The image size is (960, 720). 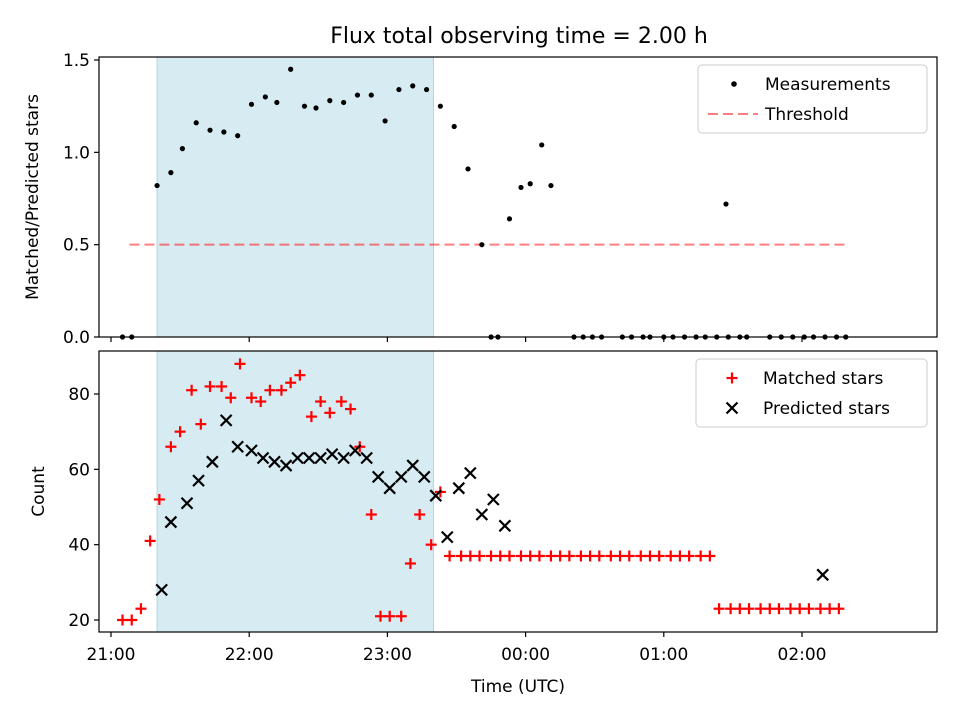 What do you see at coordinates (33, 197) in the screenshot?
I see `top-y-axis-label: Matched/Predicted stars` at bounding box center [33, 197].